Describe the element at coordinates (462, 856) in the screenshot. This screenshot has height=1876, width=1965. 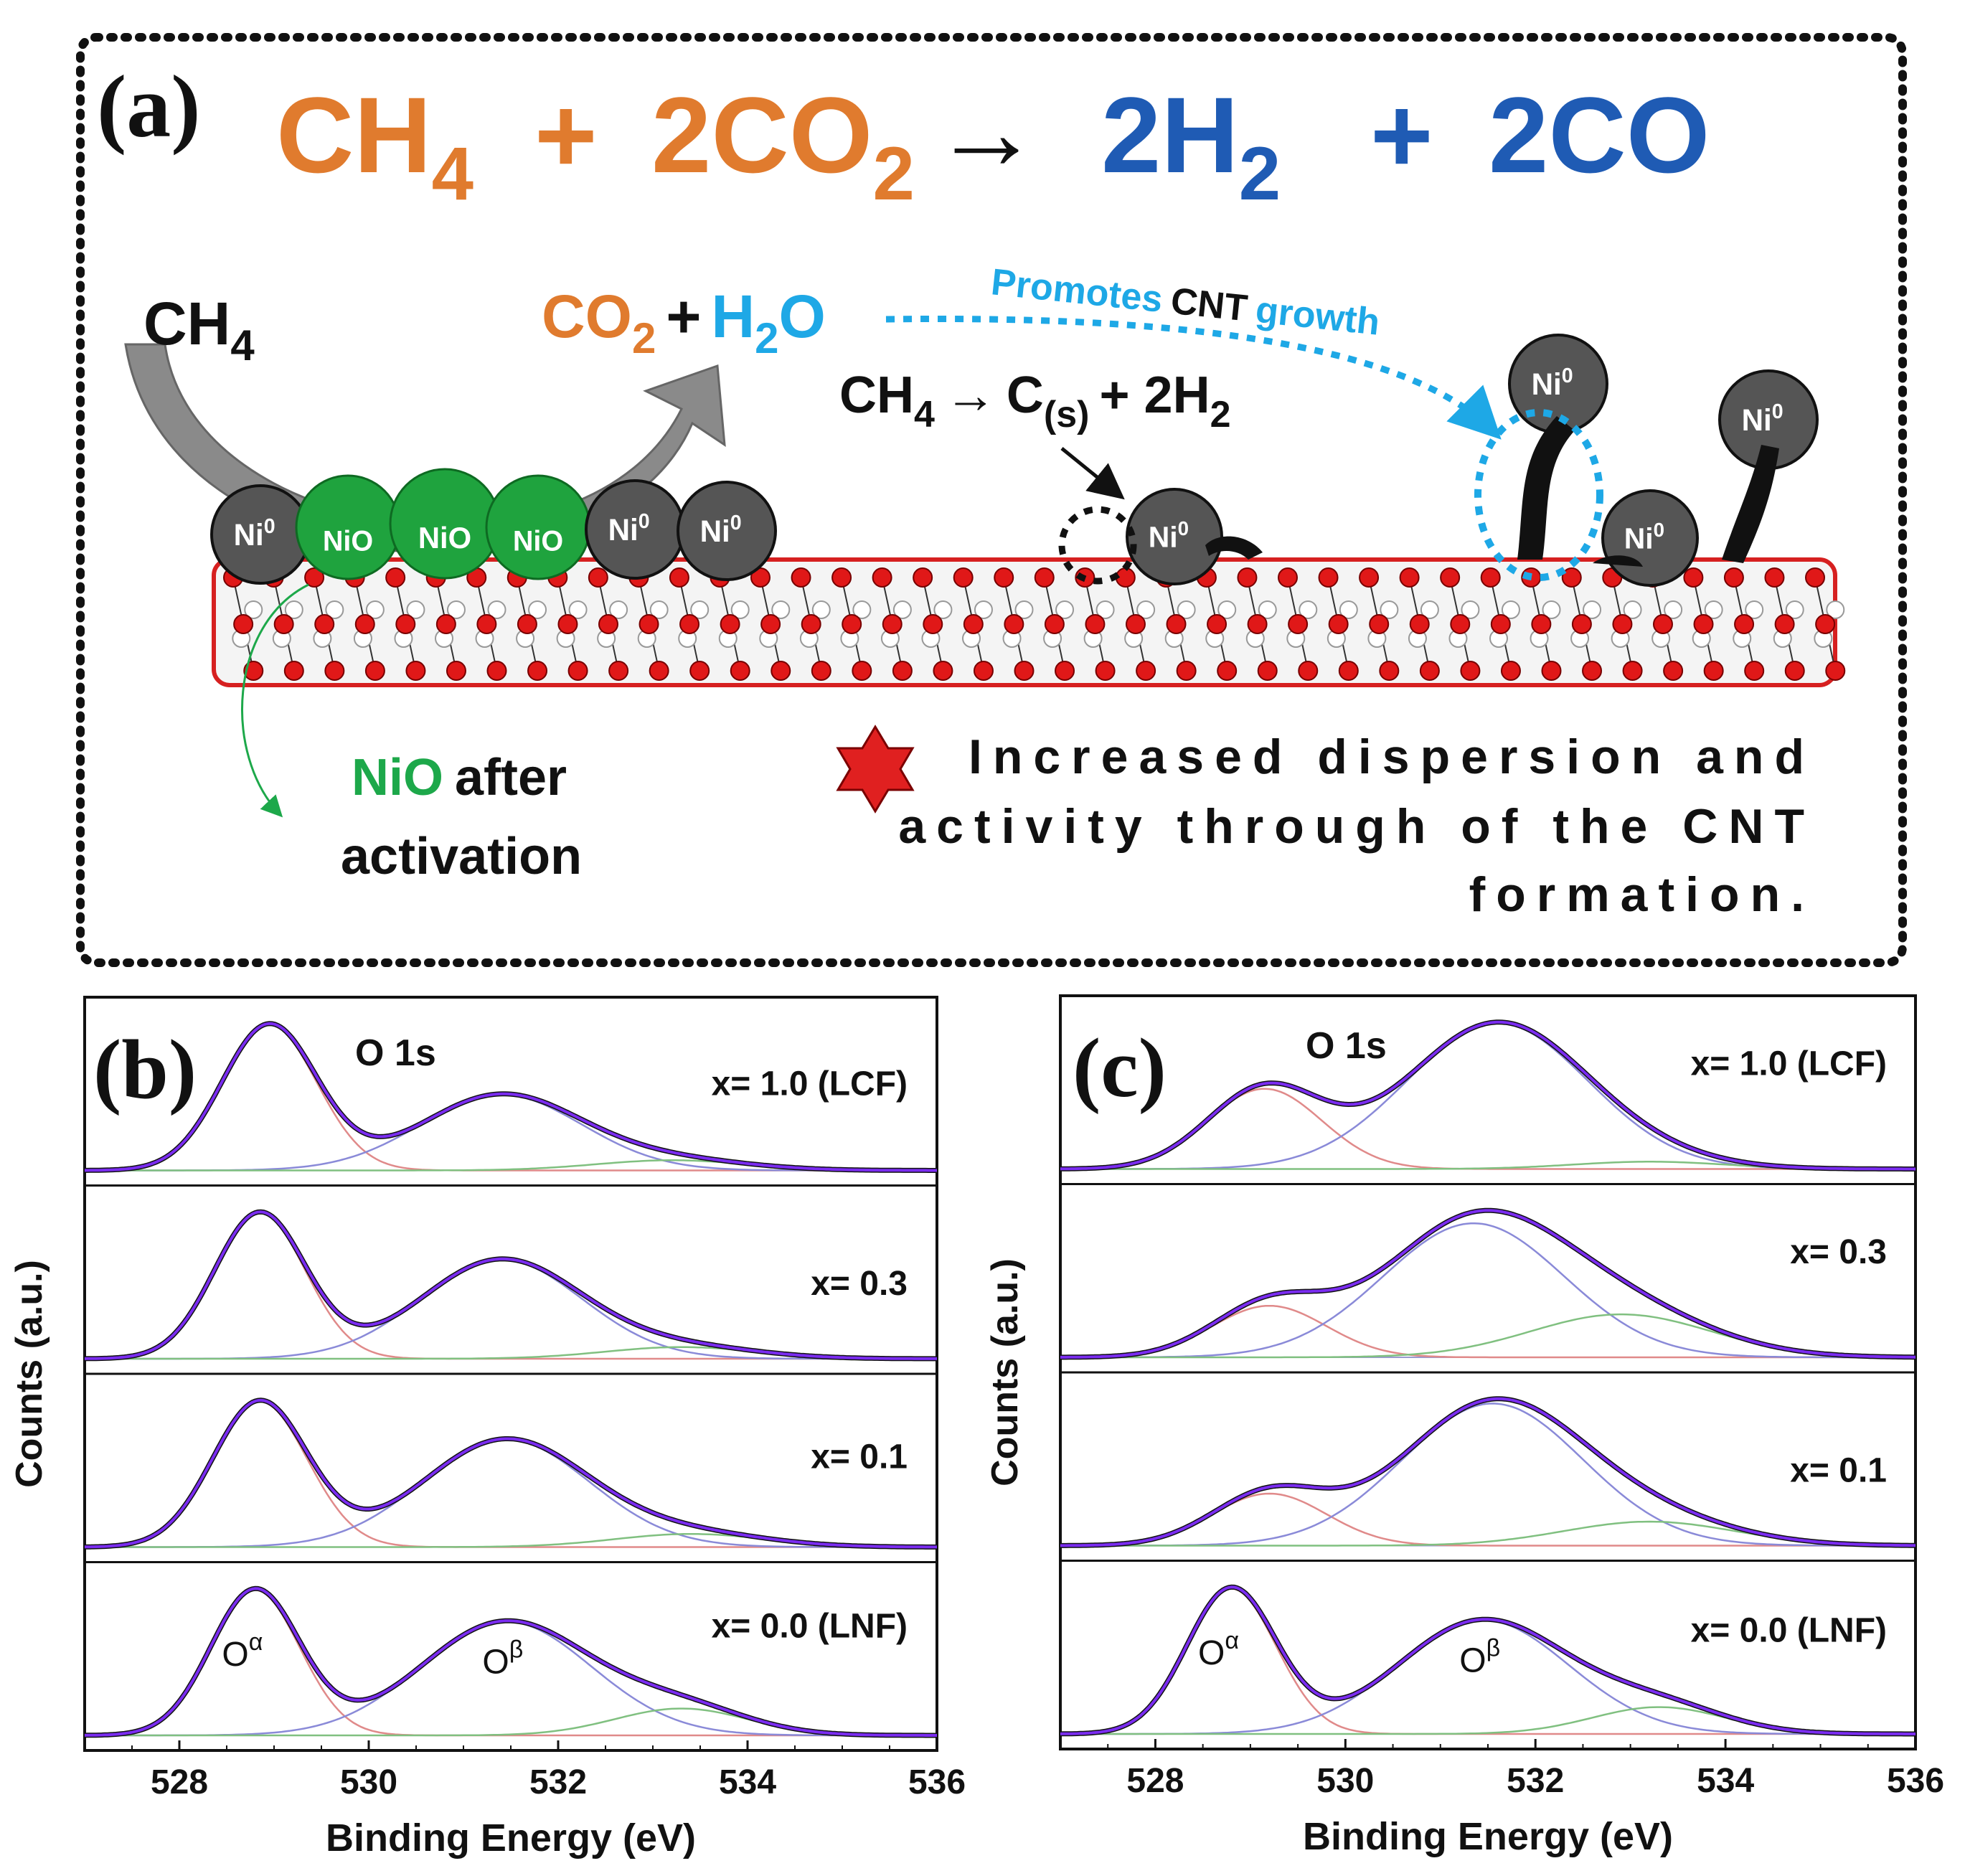
I see `nio-note-line2: activation` at that location.